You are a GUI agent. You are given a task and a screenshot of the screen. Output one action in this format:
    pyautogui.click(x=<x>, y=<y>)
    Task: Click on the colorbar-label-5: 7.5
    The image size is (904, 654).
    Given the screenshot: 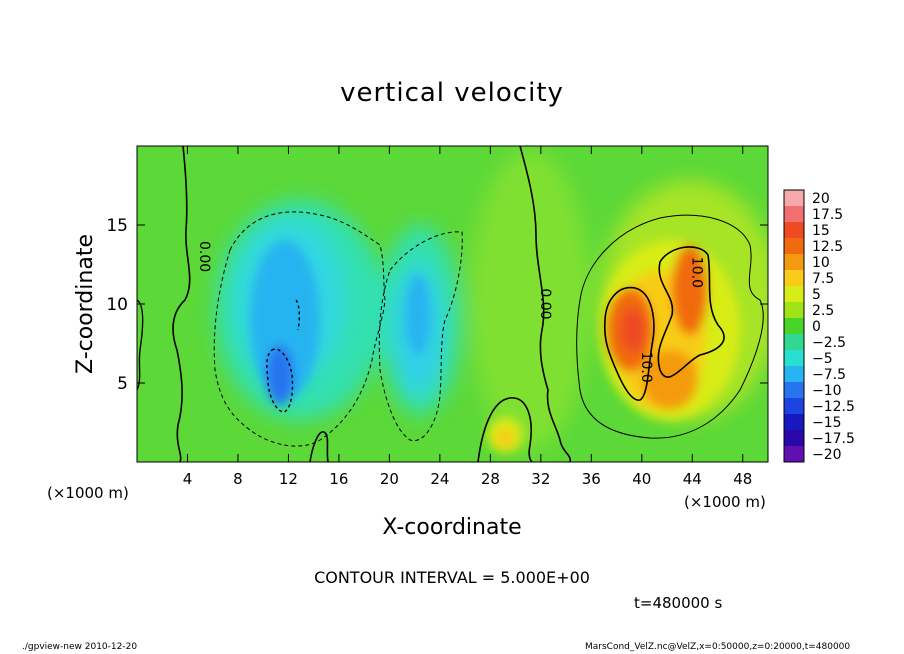 What is the action you would take?
    pyautogui.click(x=823, y=279)
    